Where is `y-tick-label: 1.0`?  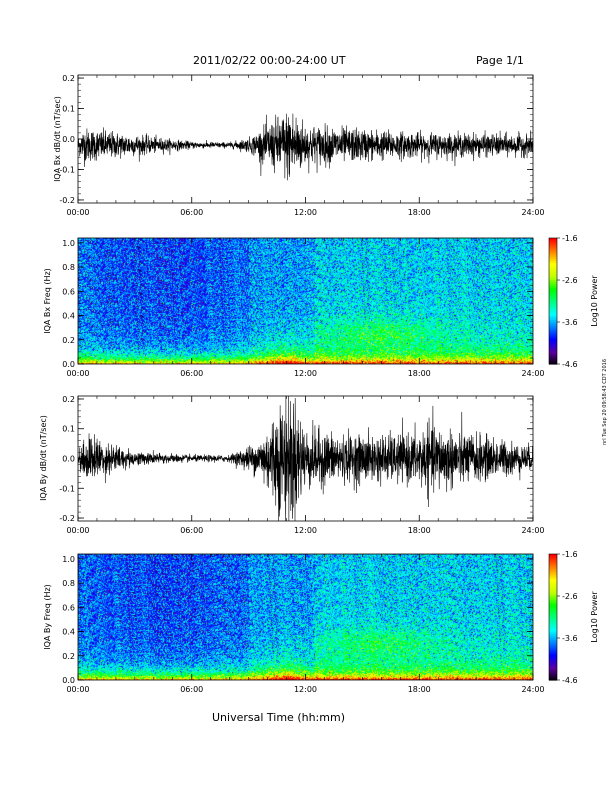 y-tick-label: 1.0 is located at coordinates (68, 559).